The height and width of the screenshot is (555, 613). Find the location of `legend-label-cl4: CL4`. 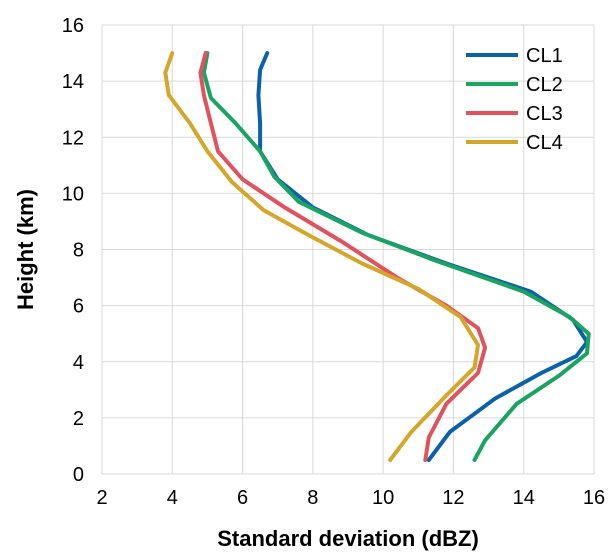

legend-label-cl4: CL4 is located at coordinates (544, 143).